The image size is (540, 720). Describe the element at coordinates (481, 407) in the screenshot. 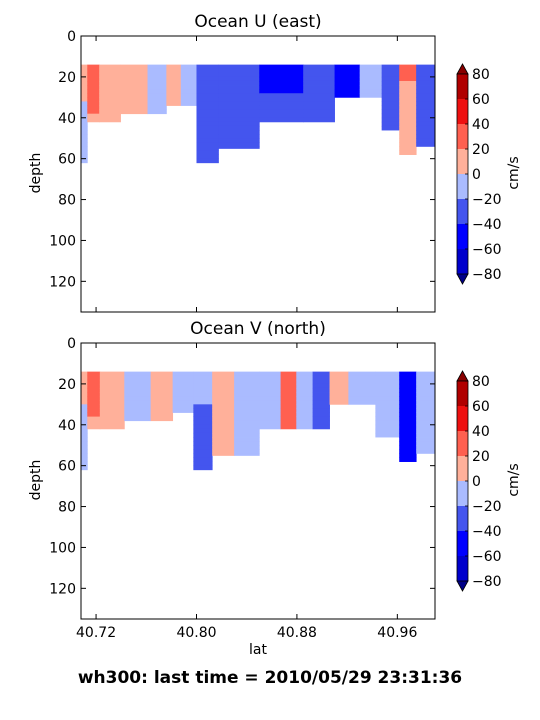

I see `colorbar-tick-label: 60` at that location.